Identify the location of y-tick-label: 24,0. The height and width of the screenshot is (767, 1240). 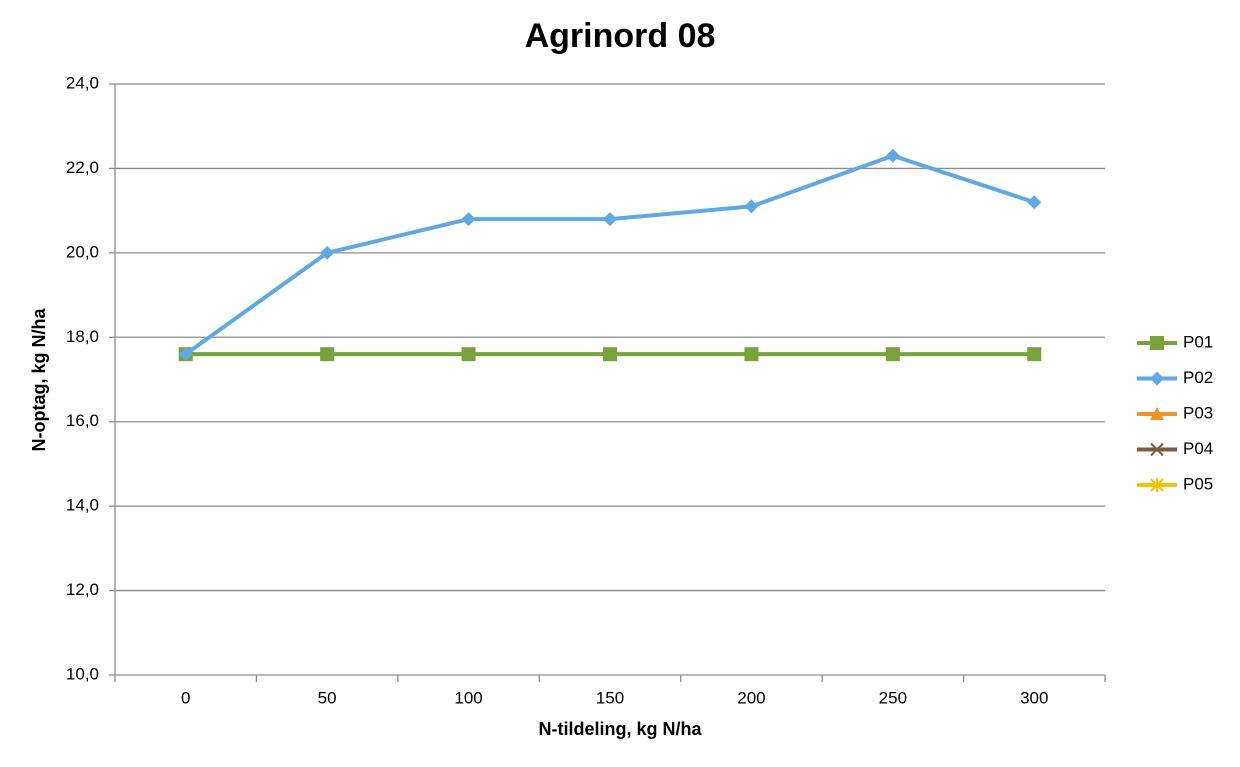
(82, 82).